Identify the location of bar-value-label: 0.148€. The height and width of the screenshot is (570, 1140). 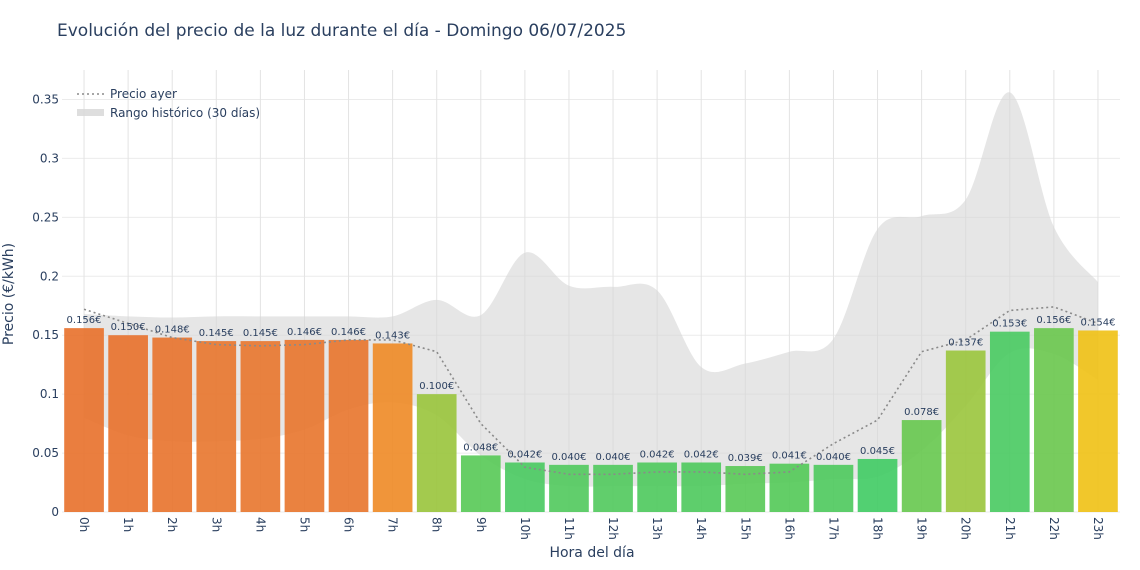
(172, 330).